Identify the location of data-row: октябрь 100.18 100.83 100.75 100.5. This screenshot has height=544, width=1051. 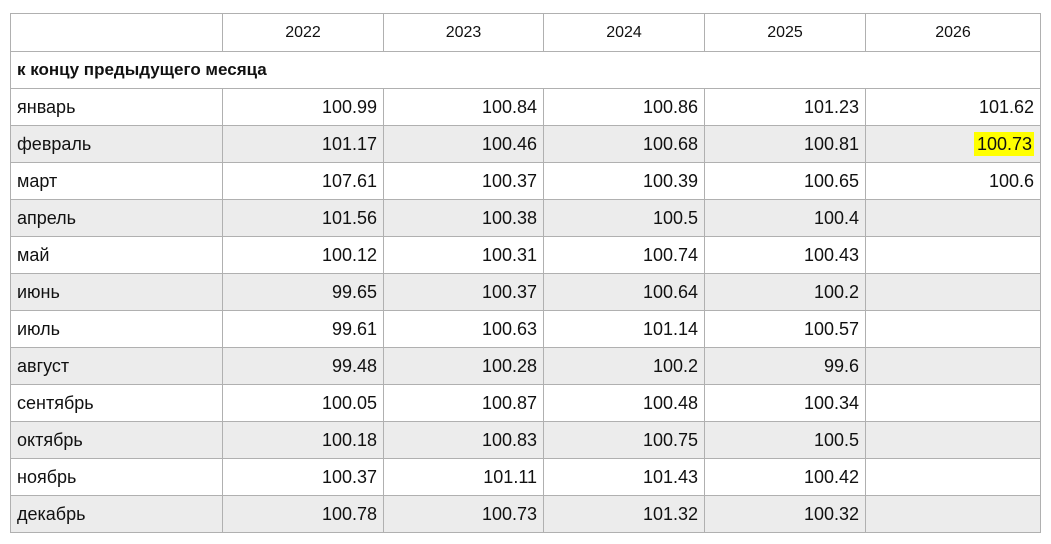
(525, 440).